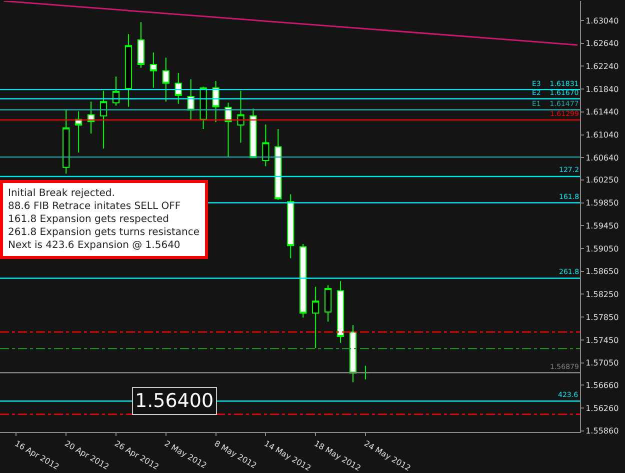  I want to click on annotation: Initial Break rejected. 88.6 FIB Retrace initates SELL OFF 161.8 Expansion gets respected 261.8 Expansion gets turns resistance Next is 423.6 Expansion @ 1.5640, so click(104, 219).